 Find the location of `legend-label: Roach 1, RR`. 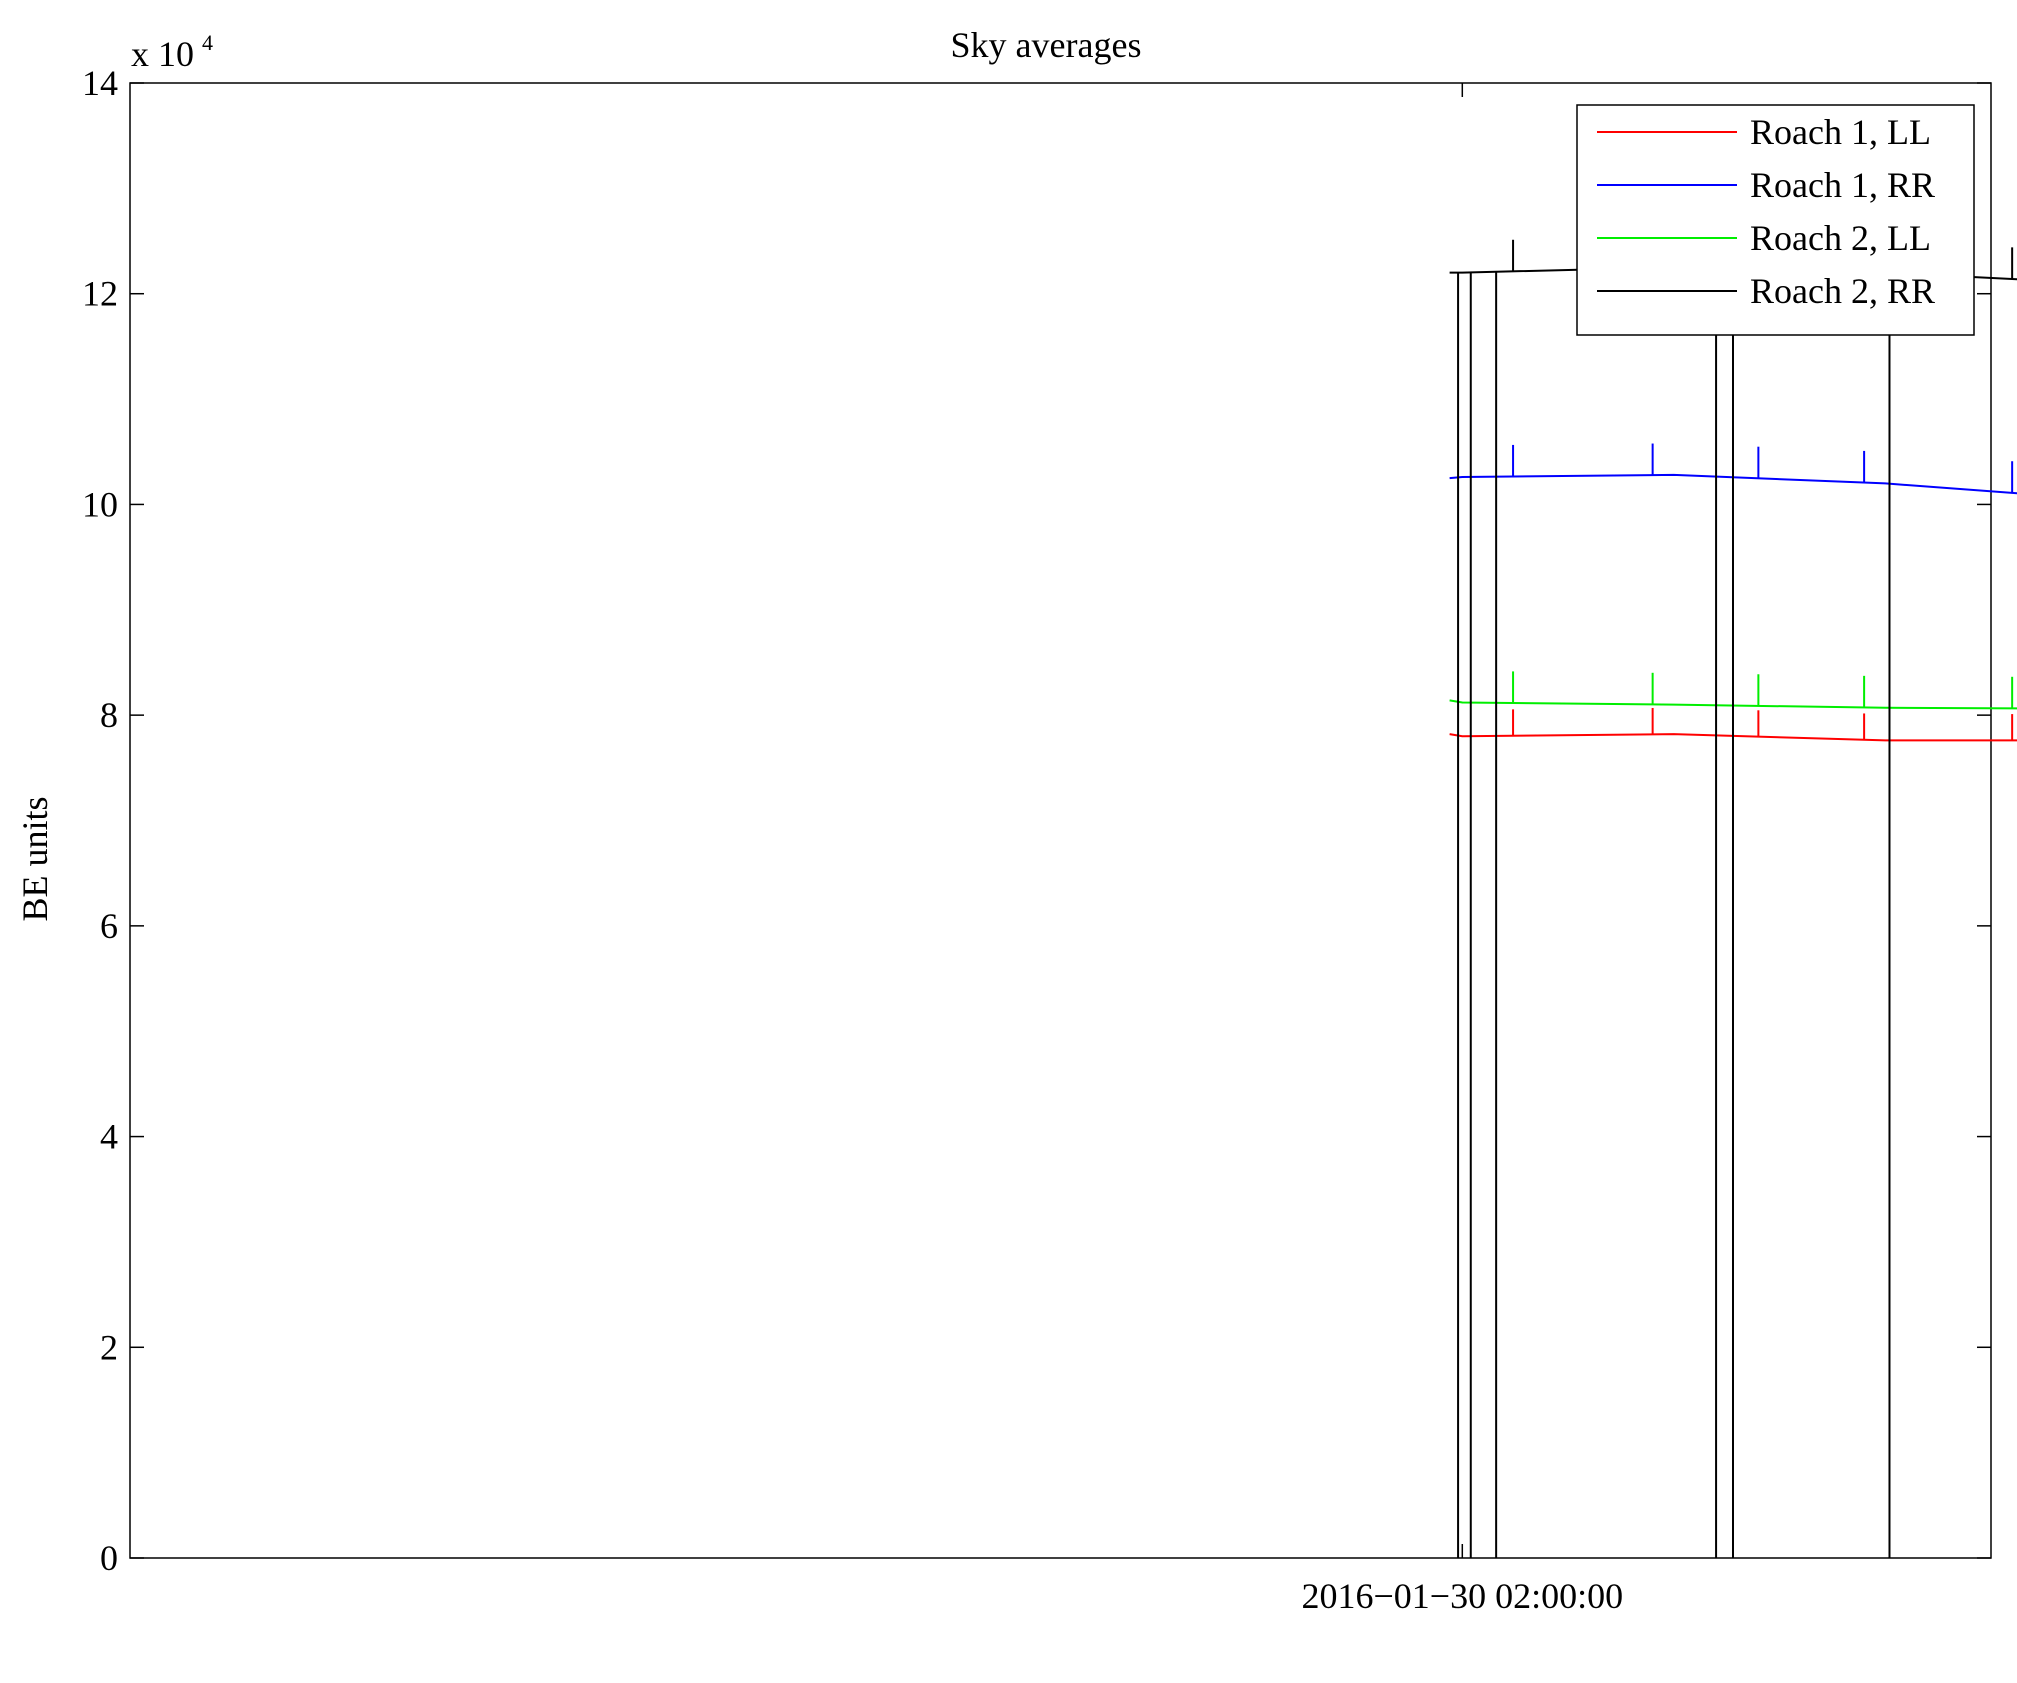

legend-label: Roach 1, RR is located at coordinates (1842, 185).